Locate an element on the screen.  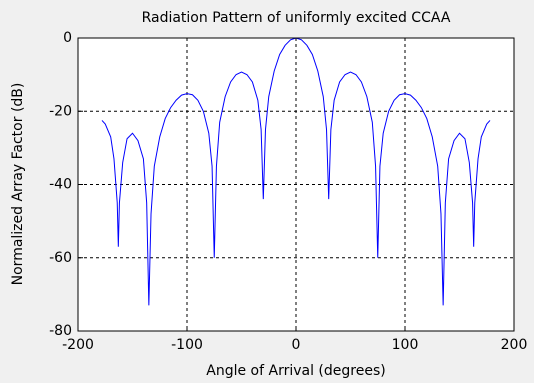
y-tick-label: -40 is located at coordinates (60, 185).